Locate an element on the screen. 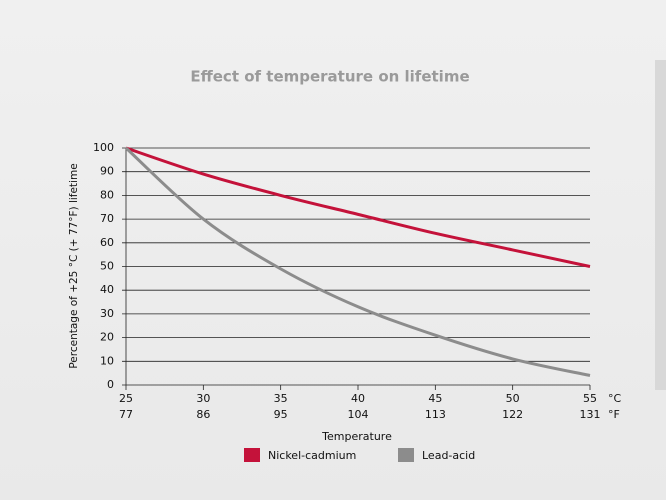 The width and height of the screenshot is (666, 500). x-tick-label: 35 is located at coordinates (281, 398).